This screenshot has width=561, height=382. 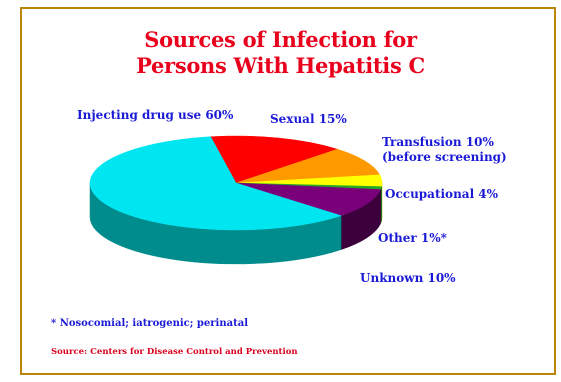 What do you see at coordinates (280, 39) in the screenshot?
I see `chart-title-line1: Sources of Infection for` at bounding box center [280, 39].